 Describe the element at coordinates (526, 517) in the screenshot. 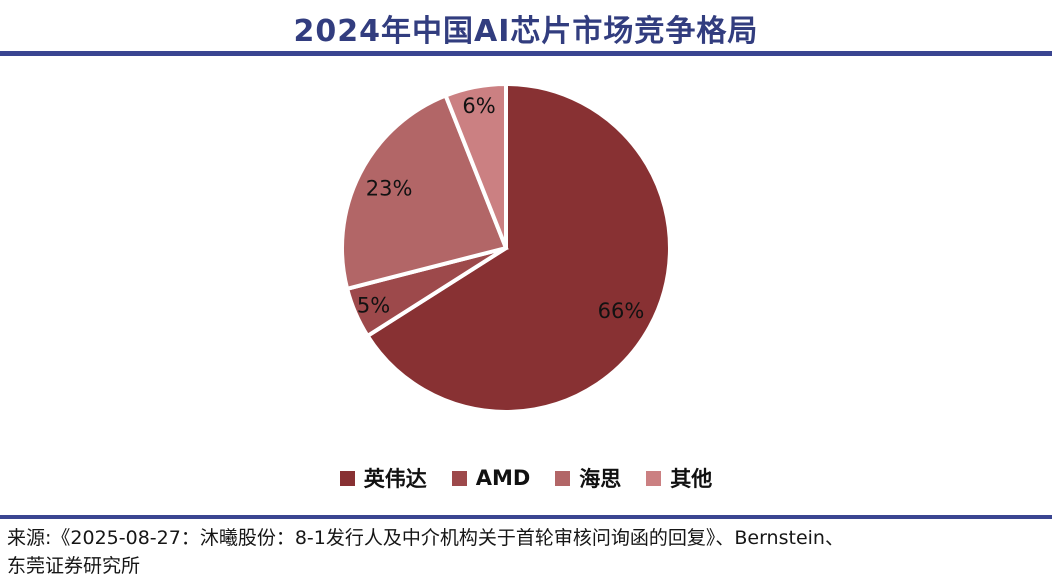

I see `source-divider` at that location.